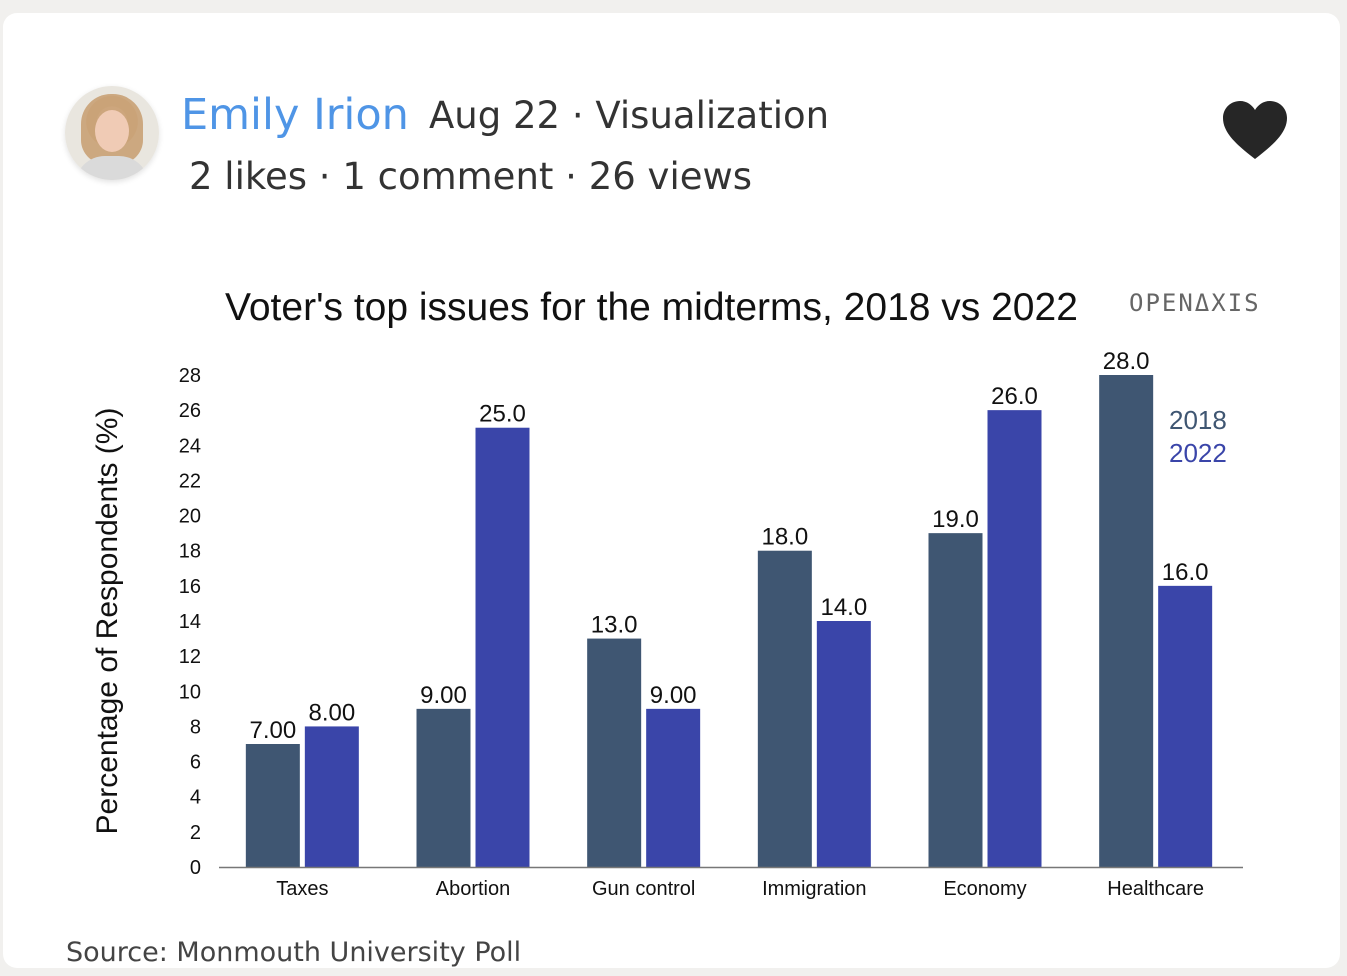  I want to click on data-label: 8.00, so click(331, 712).